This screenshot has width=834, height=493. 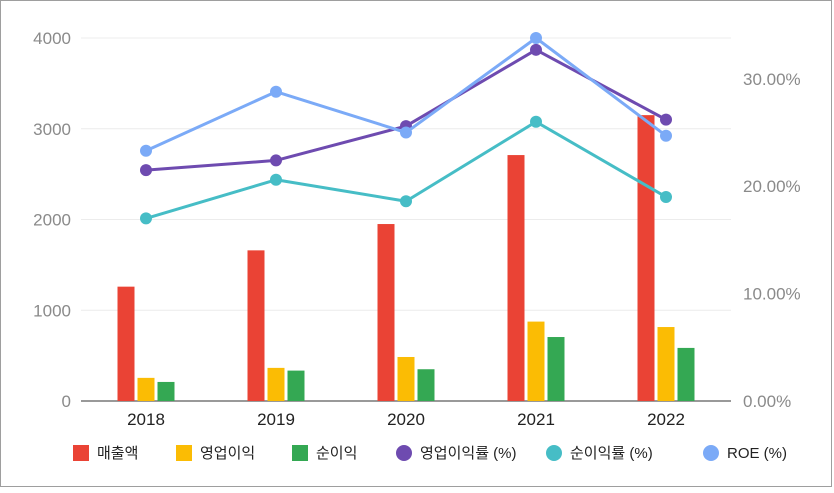 I want to click on left-axis: 0 1000 2000 3000 4000, so click(x=52, y=220).